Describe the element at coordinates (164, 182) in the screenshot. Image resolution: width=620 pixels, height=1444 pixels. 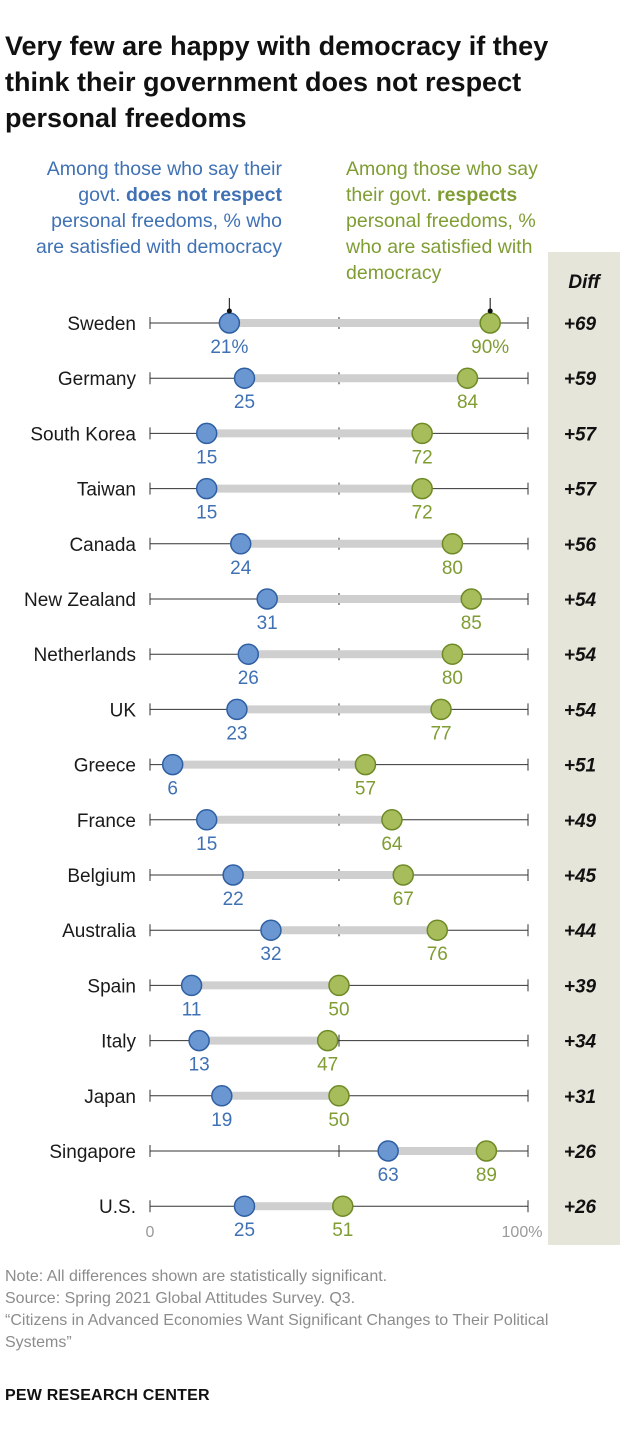
I see `legend-left-text-1: Among those who say their govt.` at that location.